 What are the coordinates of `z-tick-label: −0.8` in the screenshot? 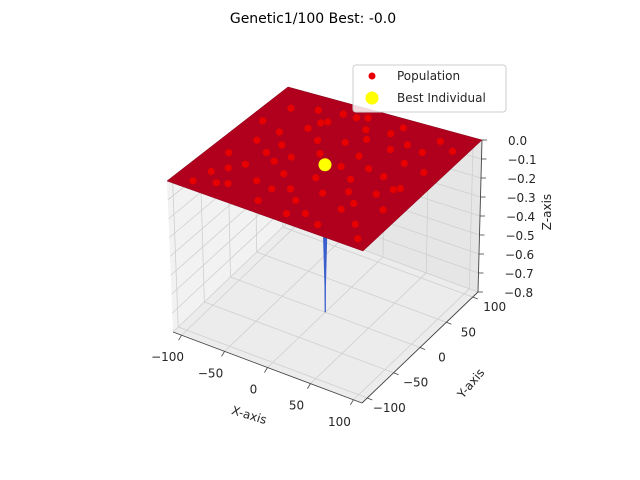 It's located at (518, 293).